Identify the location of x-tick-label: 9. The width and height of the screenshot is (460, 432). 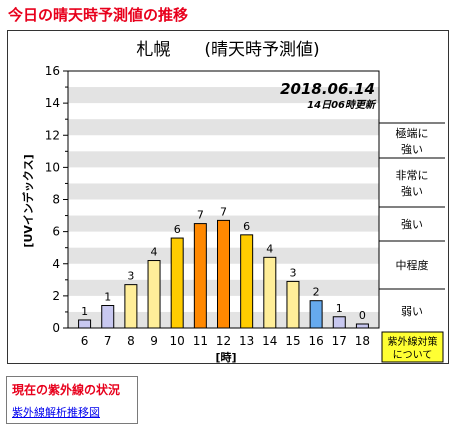
(154, 341).